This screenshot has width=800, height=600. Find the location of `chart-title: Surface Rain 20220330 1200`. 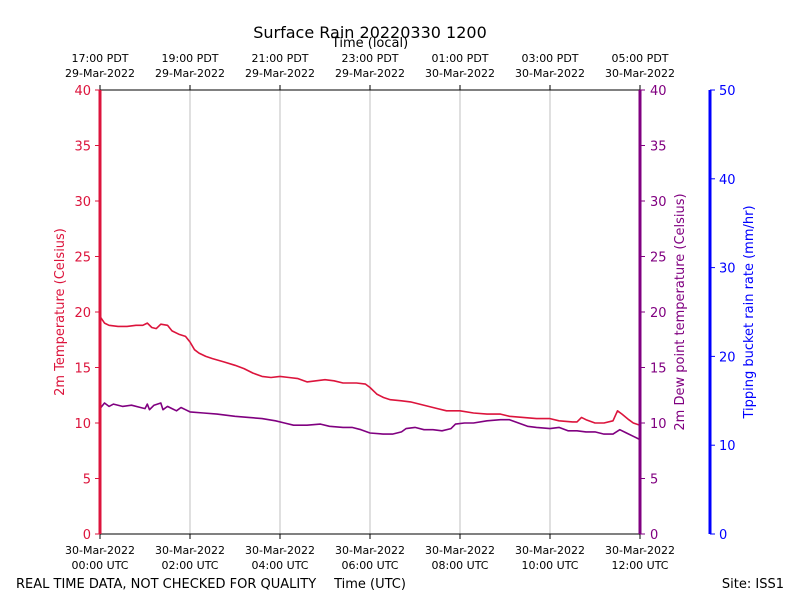

chart-title: Surface Rain 20220330 1200 is located at coordinates (370, 32).